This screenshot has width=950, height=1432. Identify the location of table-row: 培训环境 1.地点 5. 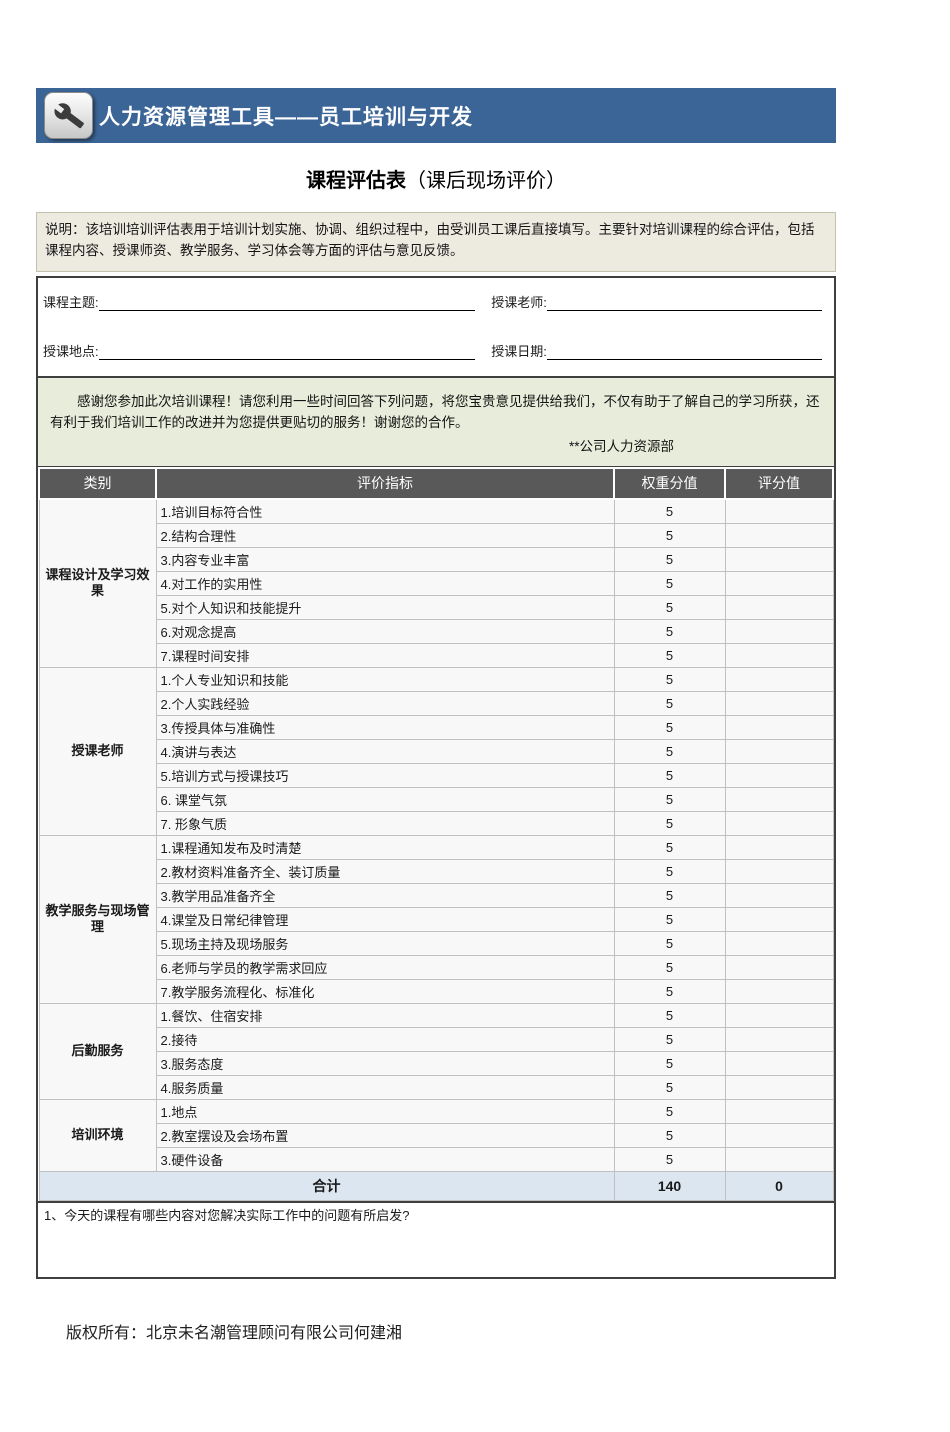
(436, 1135).